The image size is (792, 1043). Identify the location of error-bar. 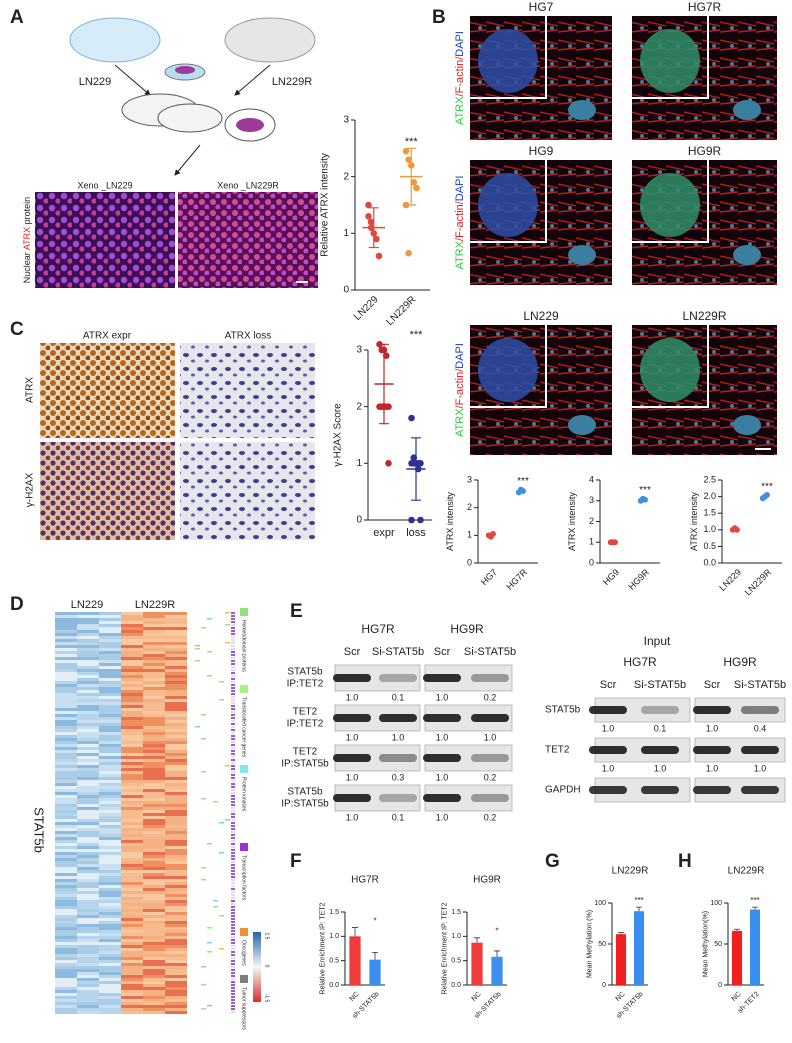
(384, 384).